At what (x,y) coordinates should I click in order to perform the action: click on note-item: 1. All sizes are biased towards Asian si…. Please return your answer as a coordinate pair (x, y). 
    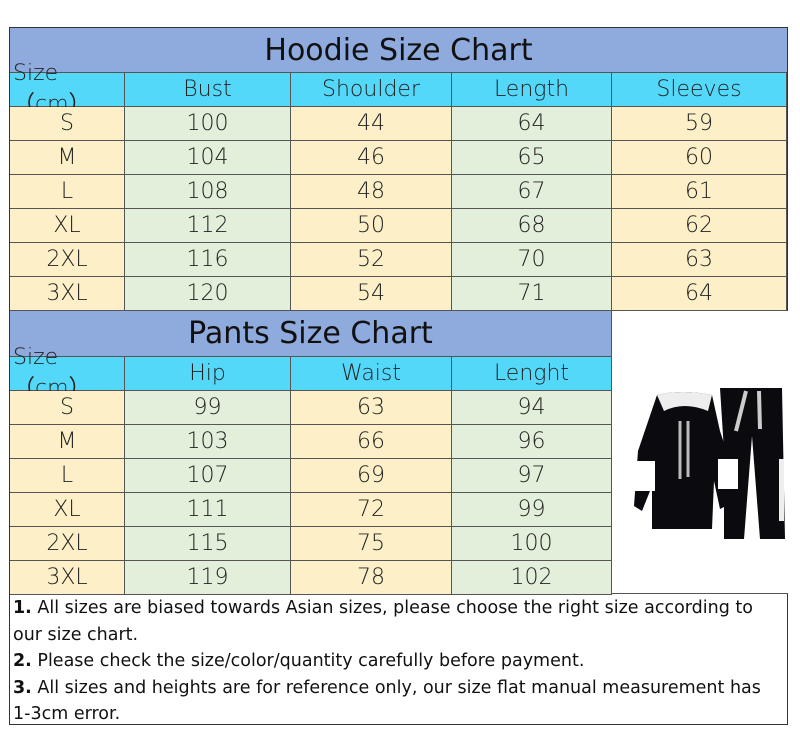
    Looking at the image, I should click on (398, 621).